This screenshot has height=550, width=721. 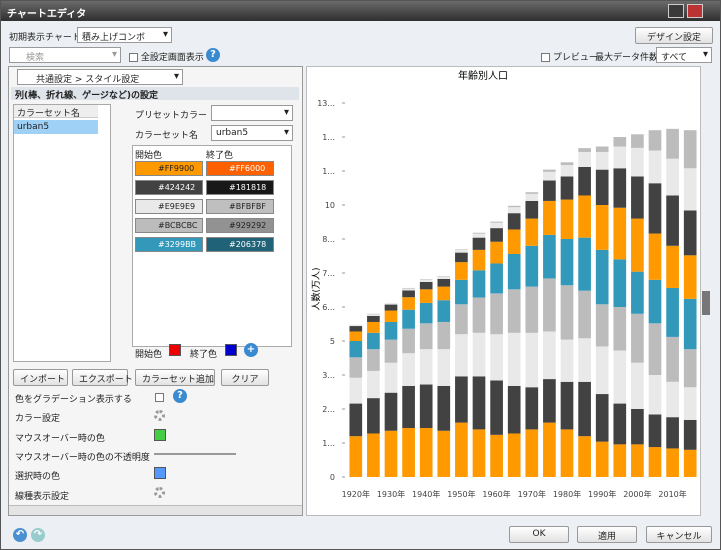 What do you see at coordinates (539, 534) in the screenshot?
I see `ok-button: OK` at bounding box center [539, 534].